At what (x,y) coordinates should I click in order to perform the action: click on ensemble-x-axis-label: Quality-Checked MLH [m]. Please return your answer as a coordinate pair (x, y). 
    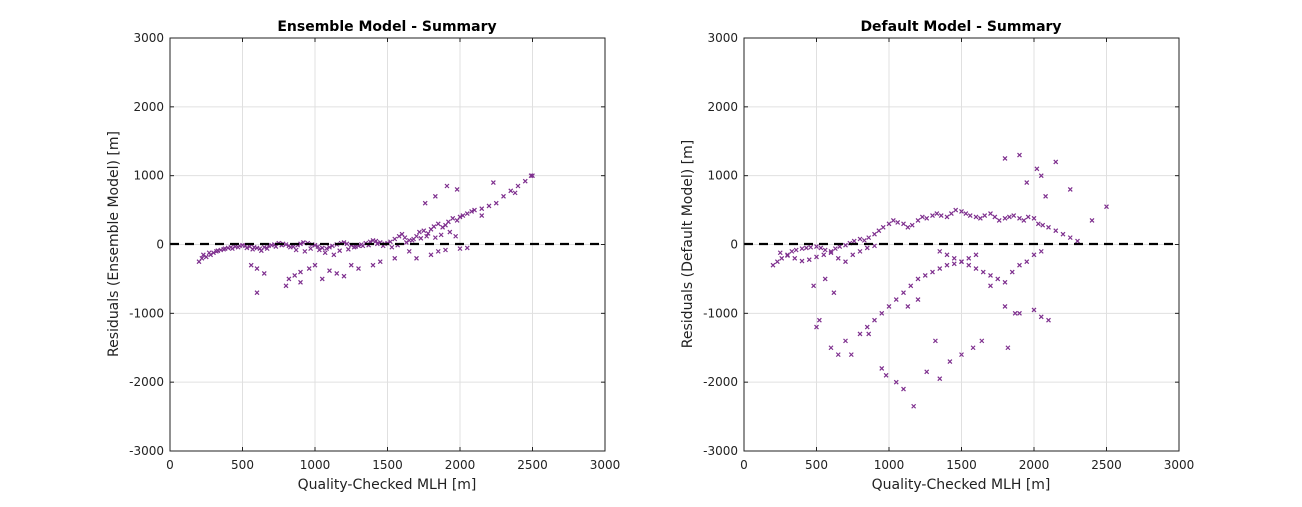
    Looking at the image, I should click on (387, 485).